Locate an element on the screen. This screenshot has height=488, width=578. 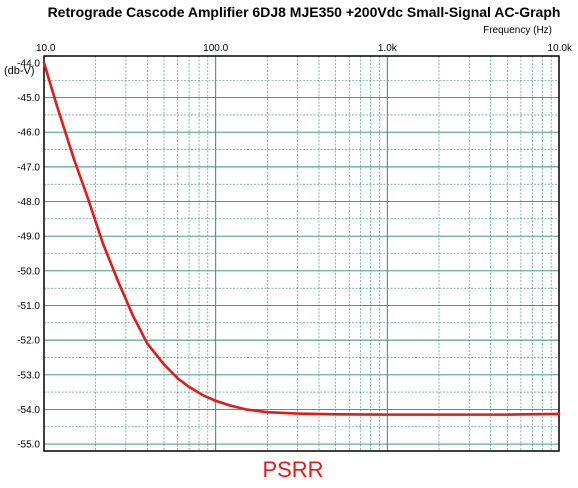
y-tick-label: -49.0 is located at coordinates (28, 237).